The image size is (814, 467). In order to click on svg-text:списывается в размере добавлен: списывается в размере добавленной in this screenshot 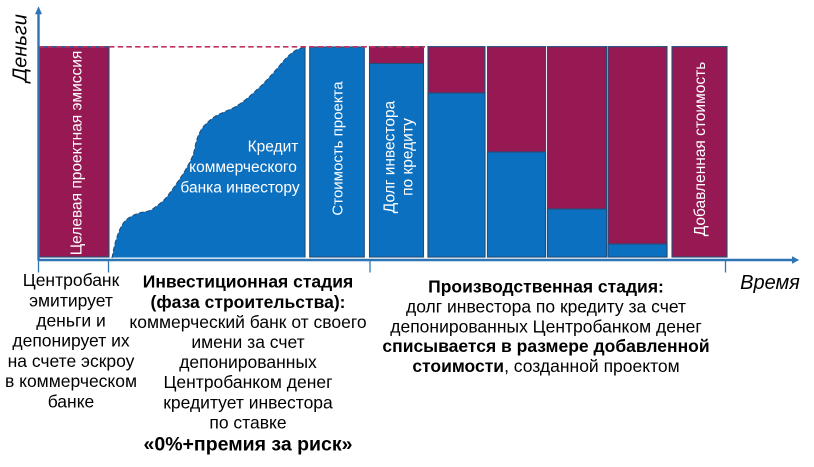, I will do `click(545, 346)`.